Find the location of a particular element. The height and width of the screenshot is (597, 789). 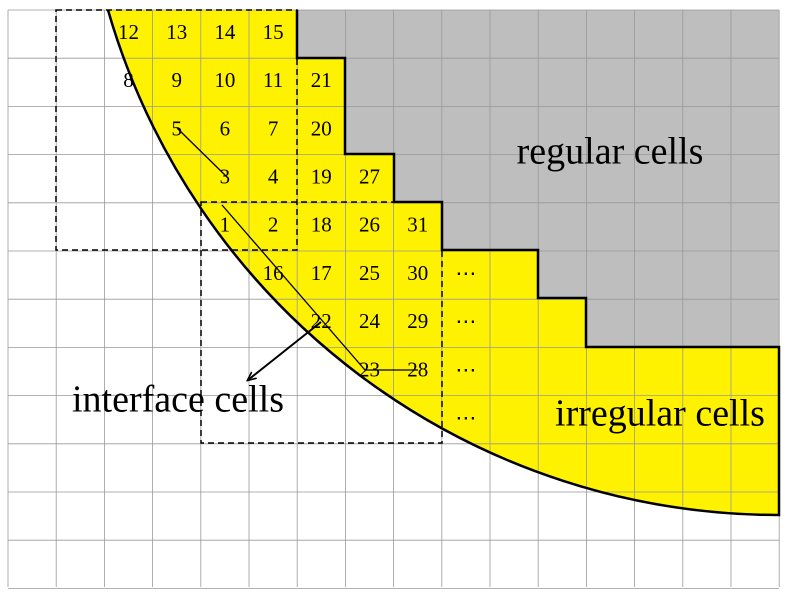

cell-label: 5 is located at coordinates (176, 128).